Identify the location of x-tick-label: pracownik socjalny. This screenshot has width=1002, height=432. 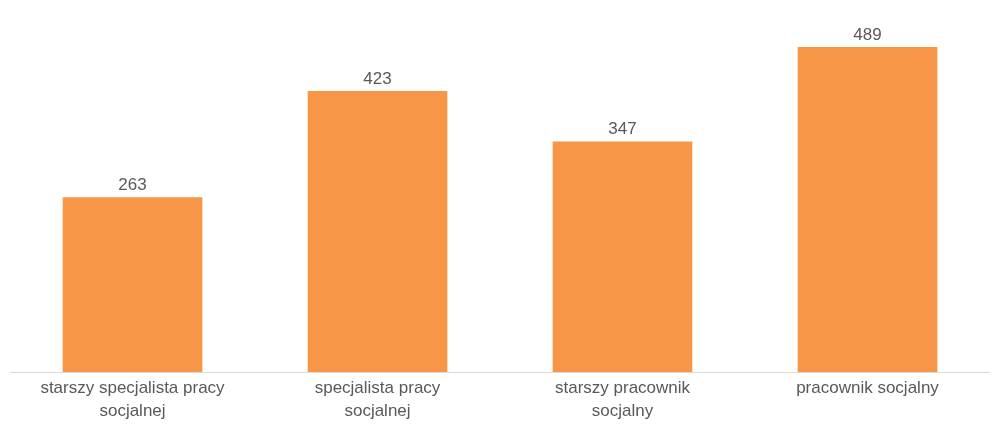
(868, 388).